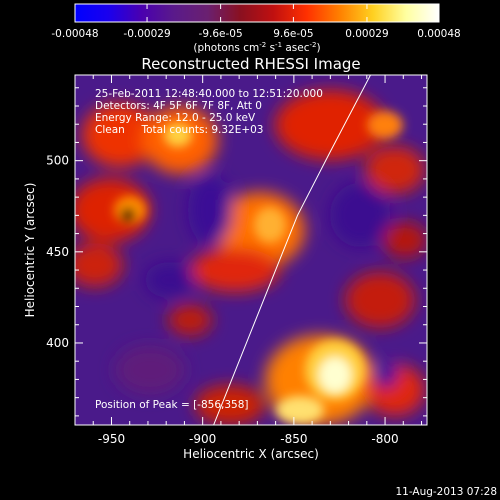 This screenshot has height=500, width=500. I want to click on colorbar-frame, so click(257, 13).